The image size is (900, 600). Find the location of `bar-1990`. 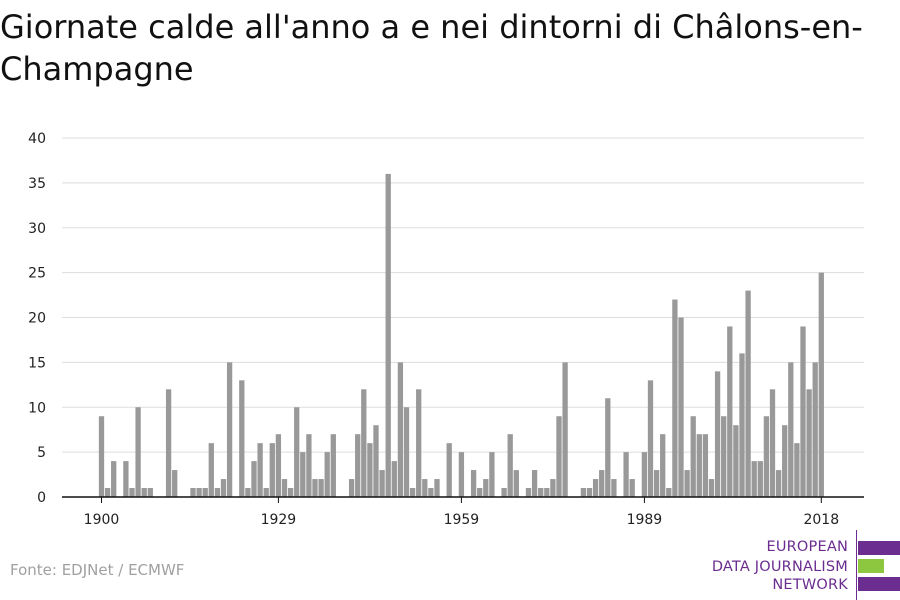

bar-1990 is located at coordinates (650, 438).